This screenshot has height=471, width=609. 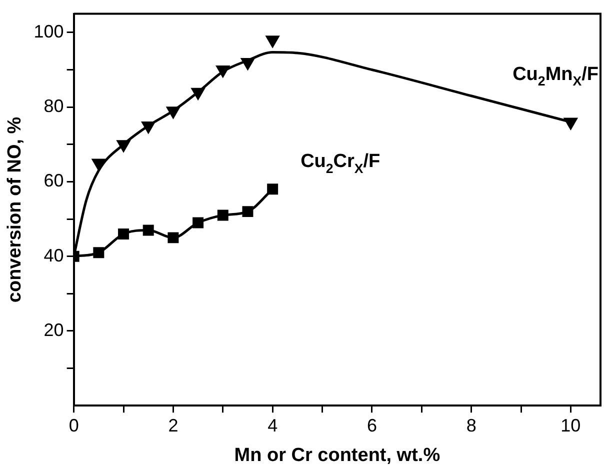 What do you see at coordinates (73, 425) in the screenshot?
I see `x-tick-label: 0` at bounding box center [73, 425].